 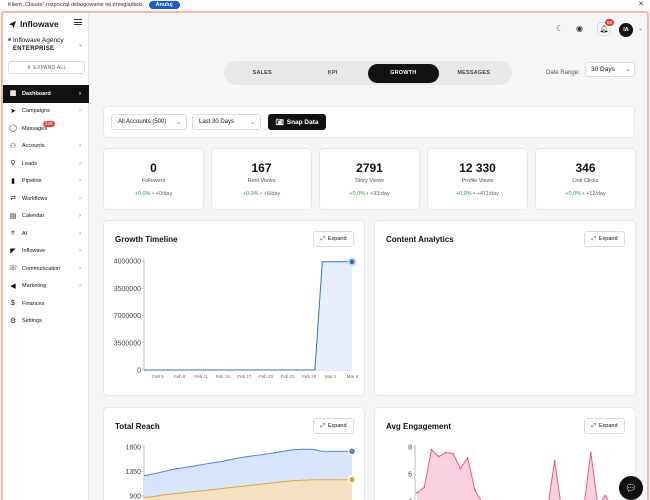 I want to click on engagement-series-area, so click(x=512, y=474).